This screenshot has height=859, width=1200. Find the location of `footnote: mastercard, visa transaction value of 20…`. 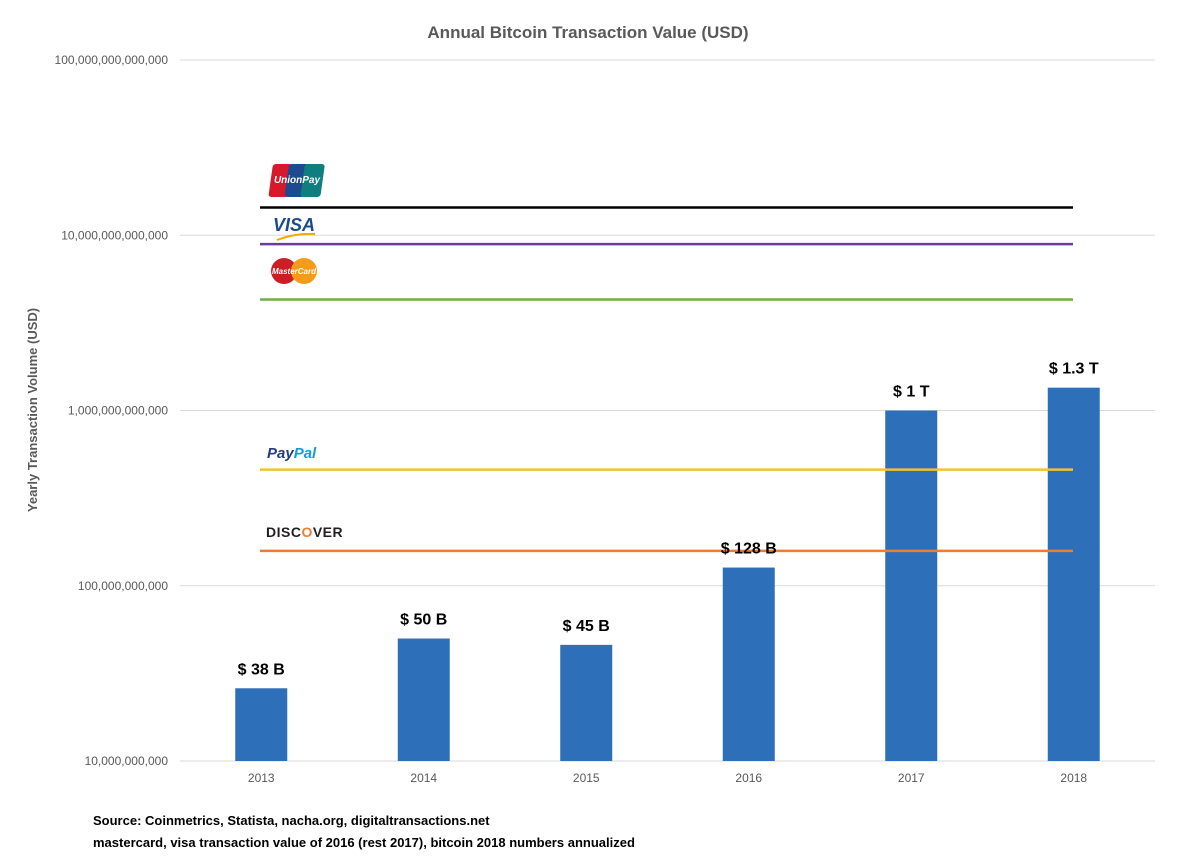

footnote: mastercard, visa transaction value of 20… is located at coordinates (364, 842).